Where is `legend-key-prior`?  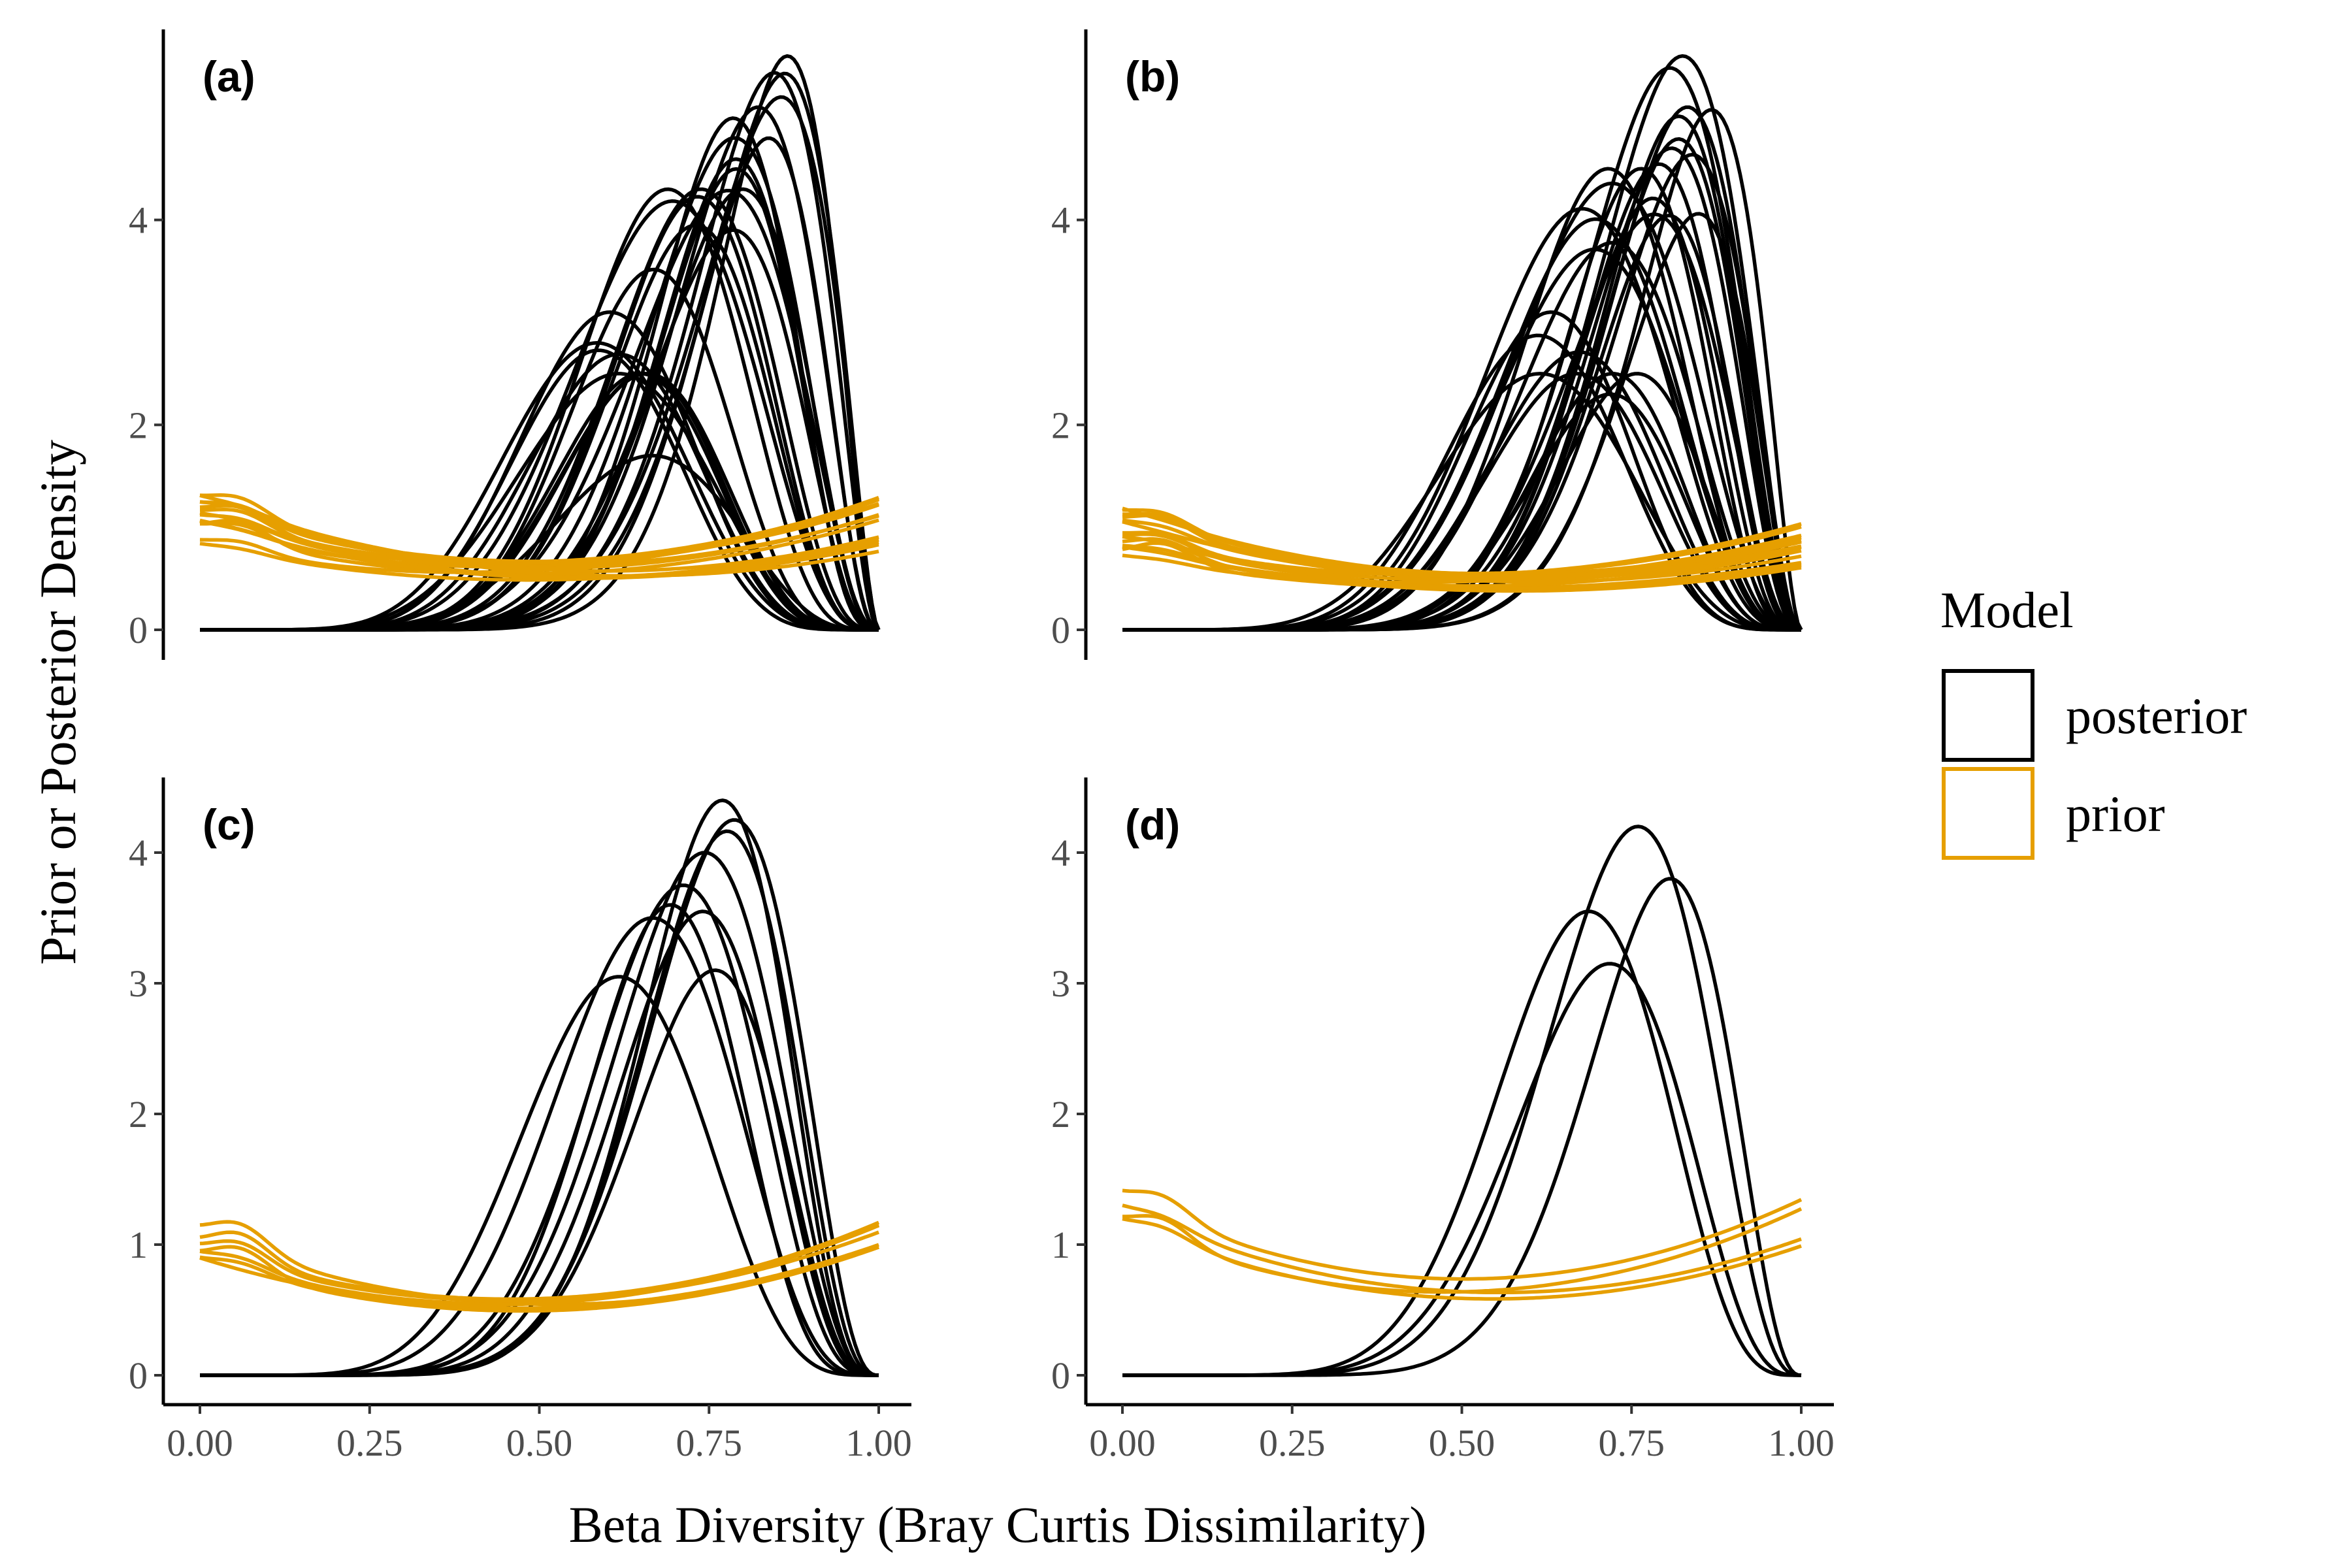
legend-key-prior is located at coordinates (1988, 813).